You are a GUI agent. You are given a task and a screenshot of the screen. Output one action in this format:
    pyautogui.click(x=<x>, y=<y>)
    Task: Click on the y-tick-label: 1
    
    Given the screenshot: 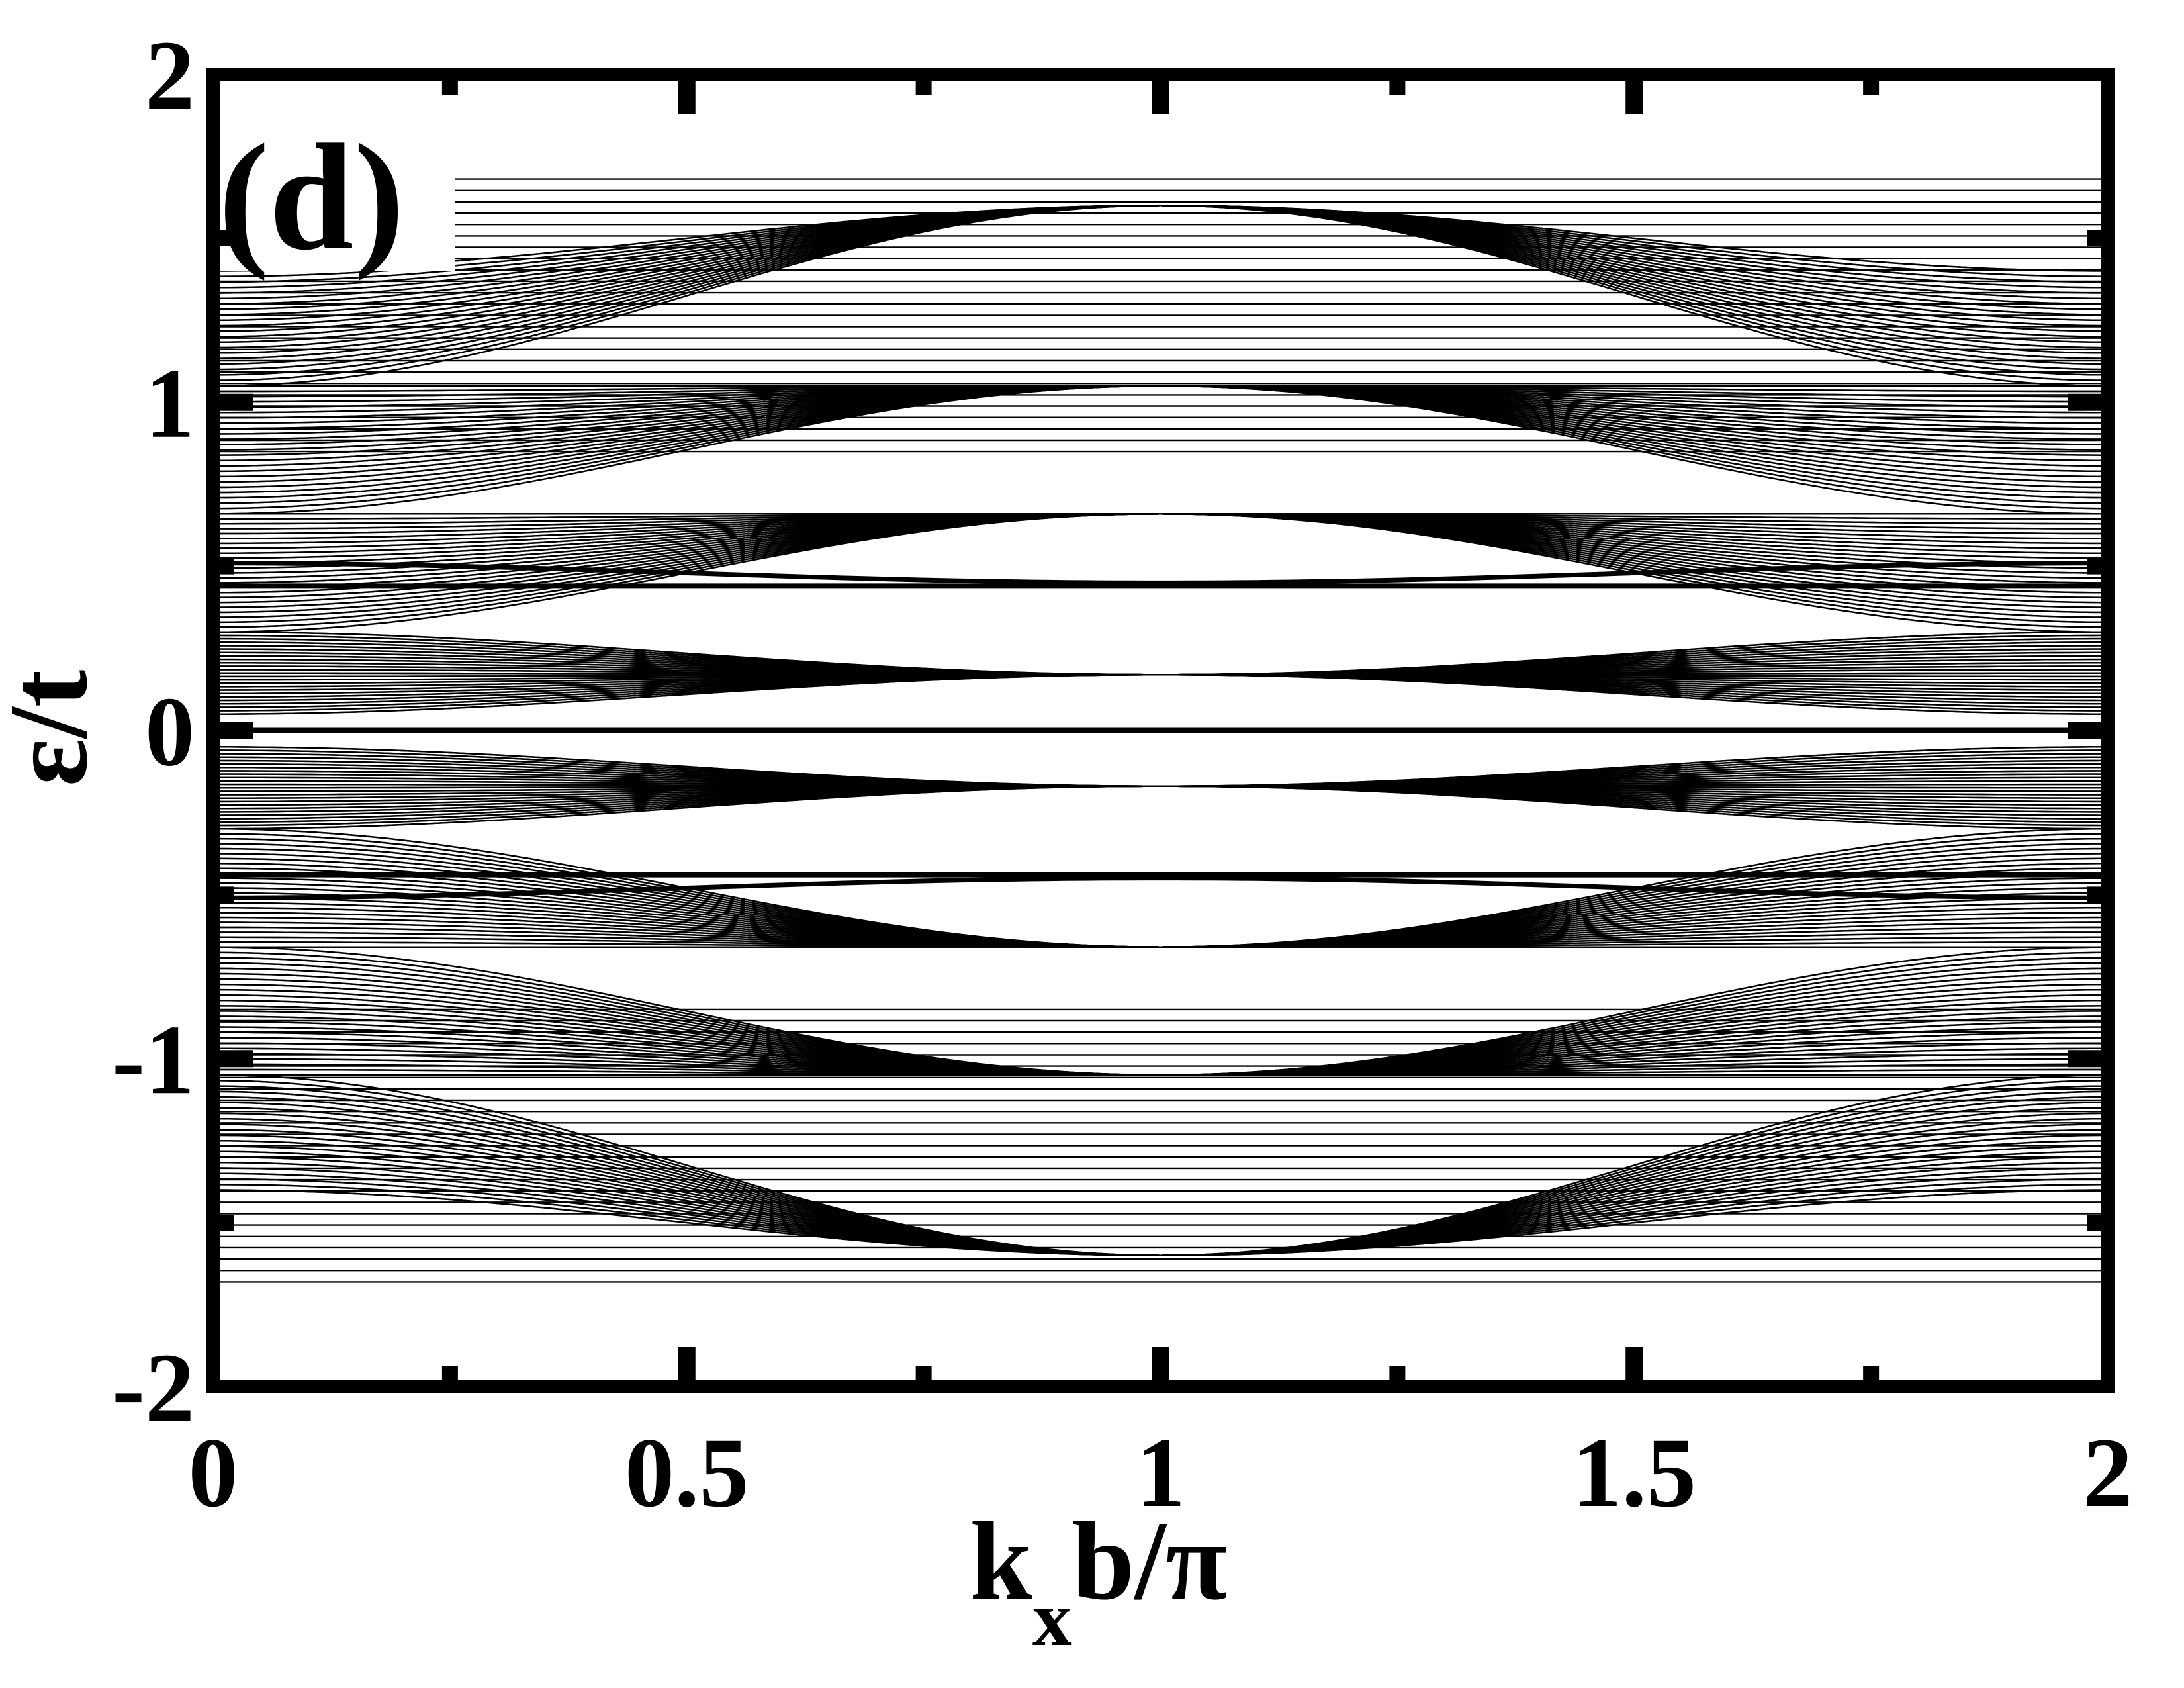 What is the action you would take?
    pyautogui.click(x=170, y=404)
    